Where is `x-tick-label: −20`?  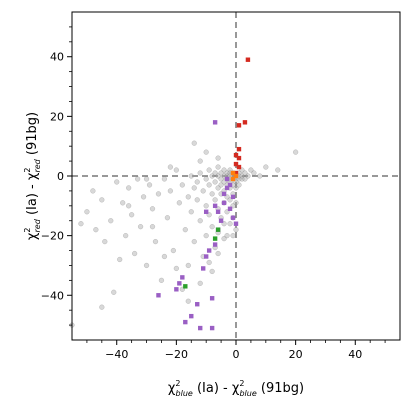 x-tick-label: −20 is located at coordinates (176, 354).